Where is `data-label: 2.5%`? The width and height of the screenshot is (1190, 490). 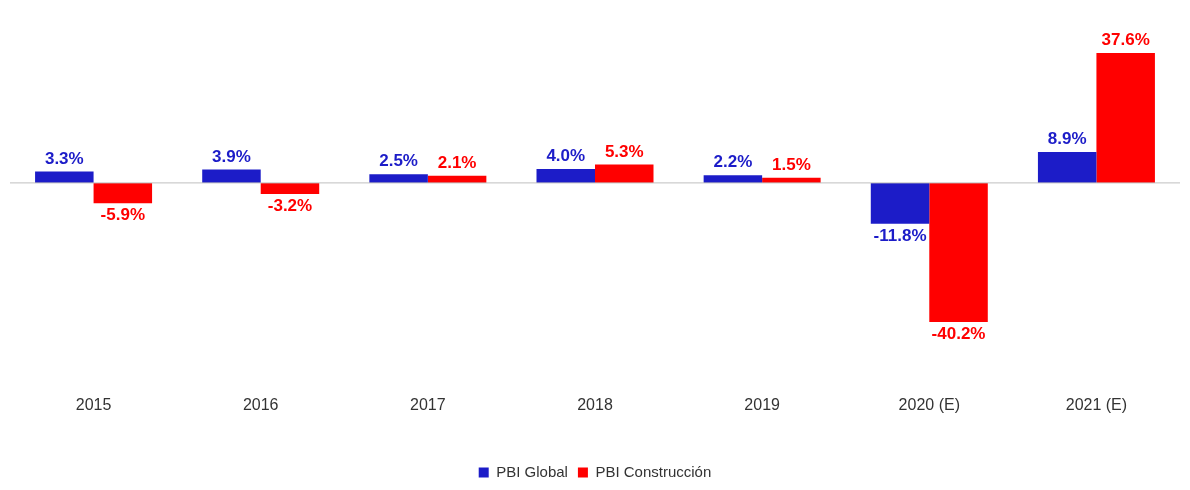 data-label: 2.5% is located at coordinates (398, 161).